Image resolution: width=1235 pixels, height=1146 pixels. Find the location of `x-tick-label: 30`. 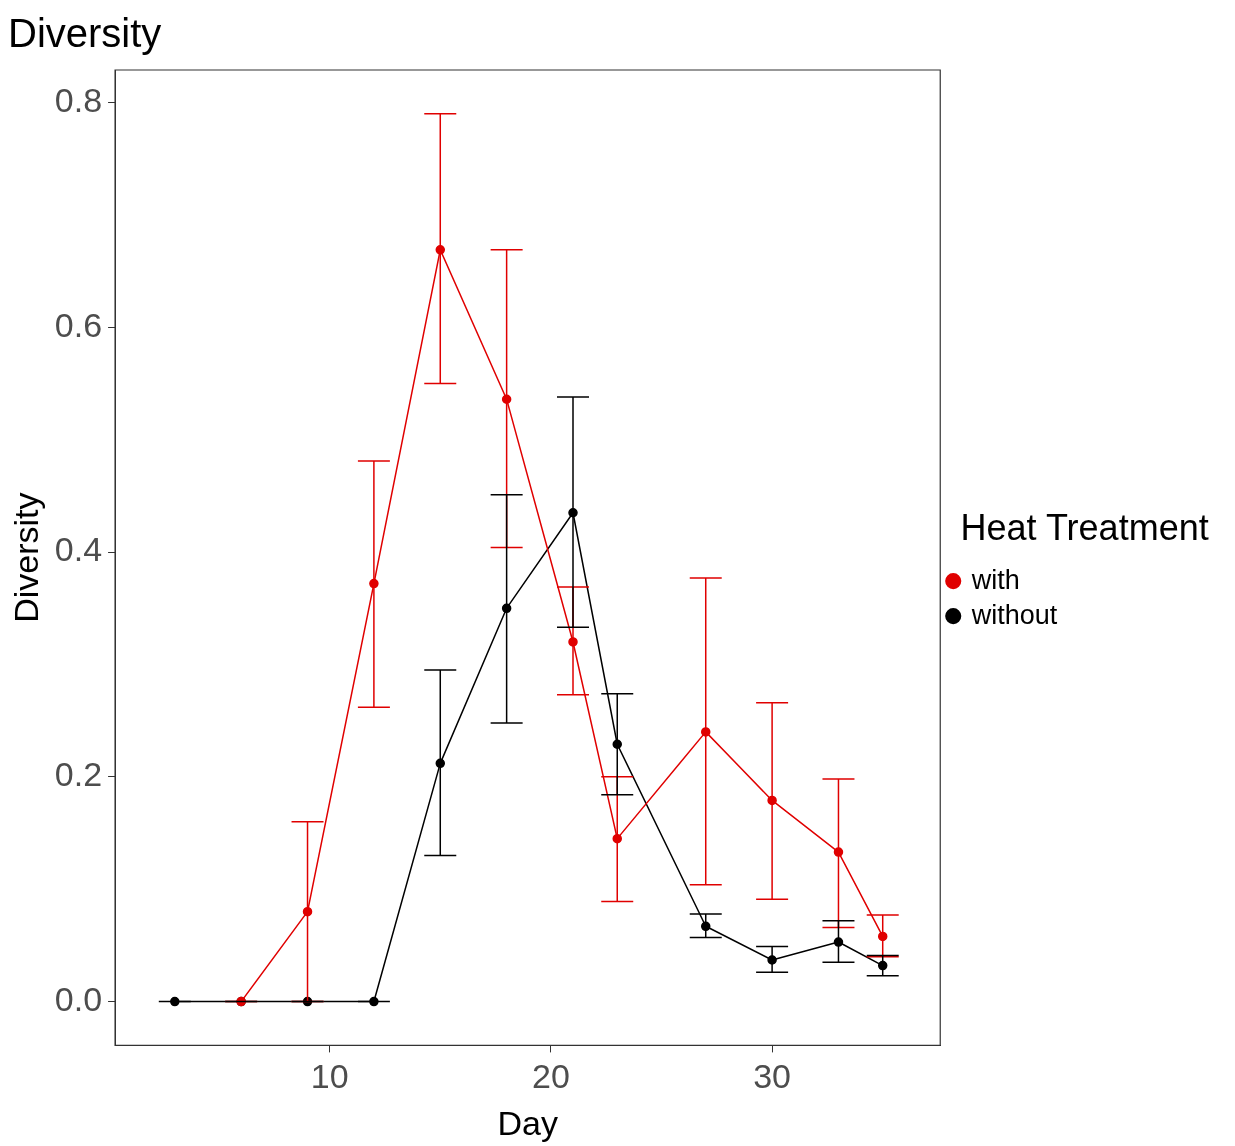

x-tick-label: 30 is located at coordinates (772, 1076).